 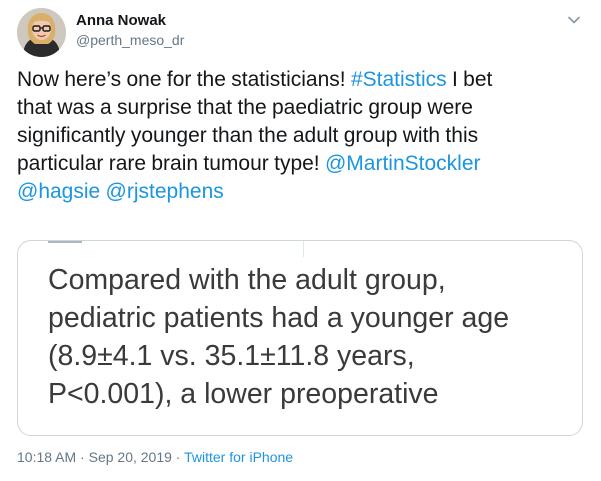 I want to click on mention-link: @rjstephens, so click(x=164, y=191).